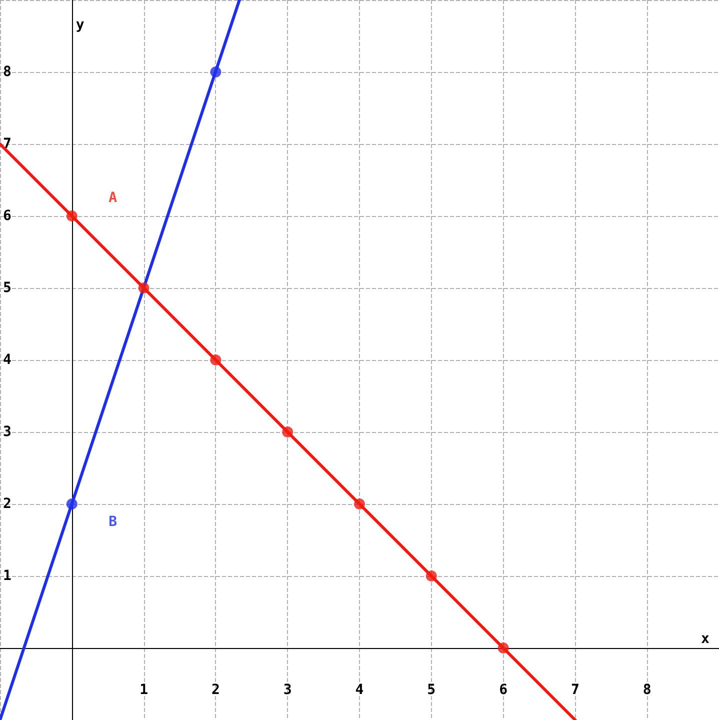 This screenshot has height=720, width=719. Describe the element at coordinates (80, 25) in the screenshot. I see `y-axis-title: y` at that location.